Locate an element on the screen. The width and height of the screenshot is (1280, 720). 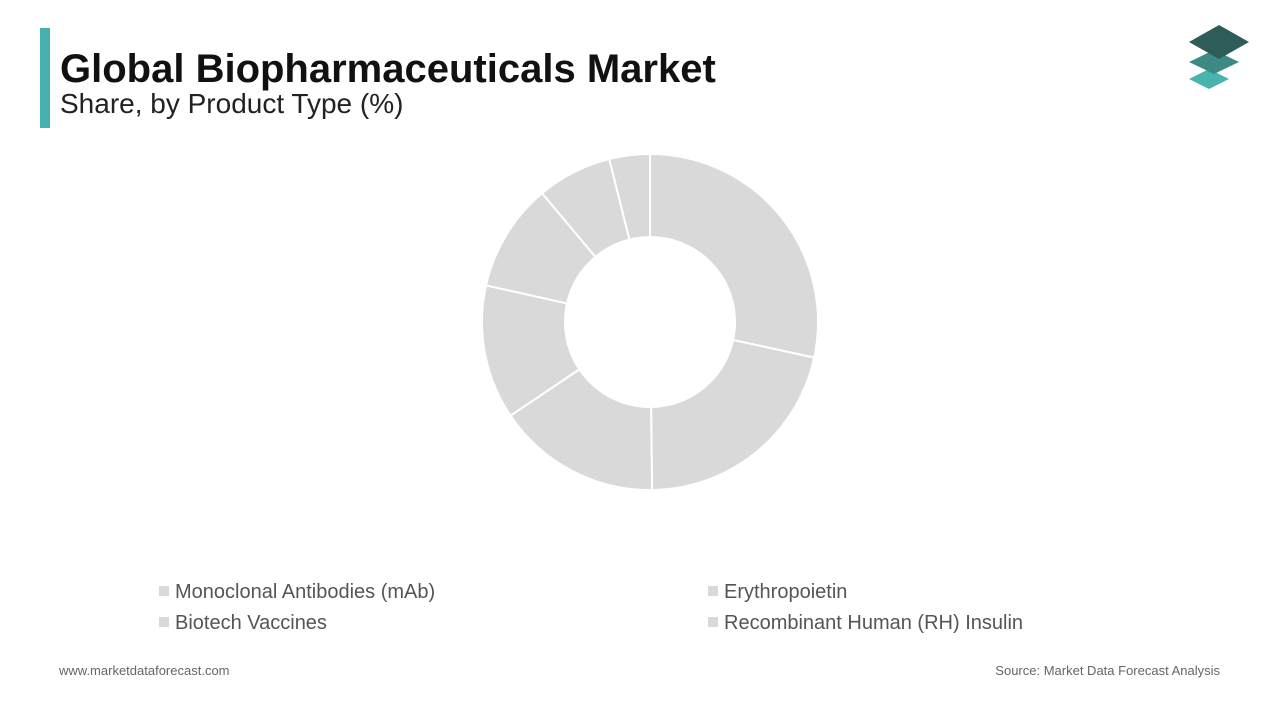
legend-label: Erythropoietin is located at coordinates (785, 592).